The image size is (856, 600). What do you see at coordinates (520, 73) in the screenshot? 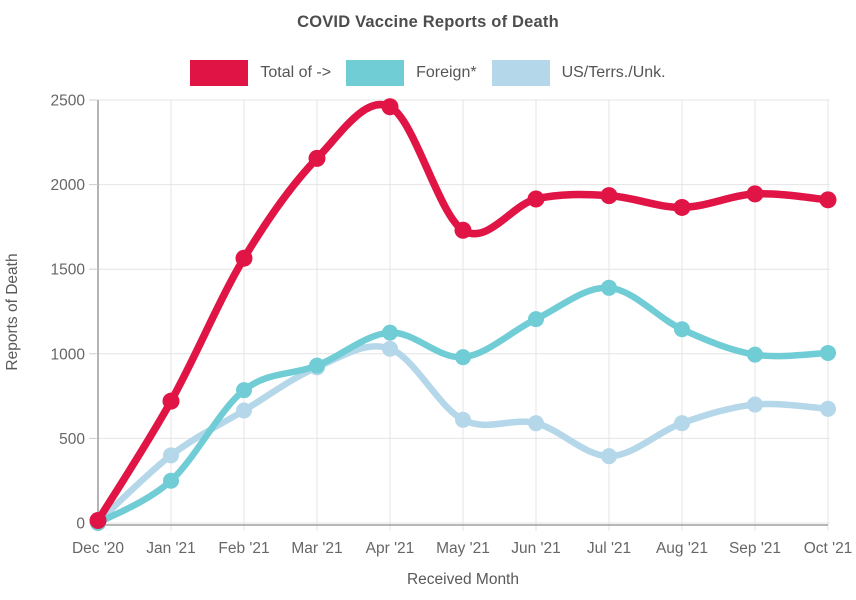
I see `legend-swatch-us` at bounding box center [520, 73].